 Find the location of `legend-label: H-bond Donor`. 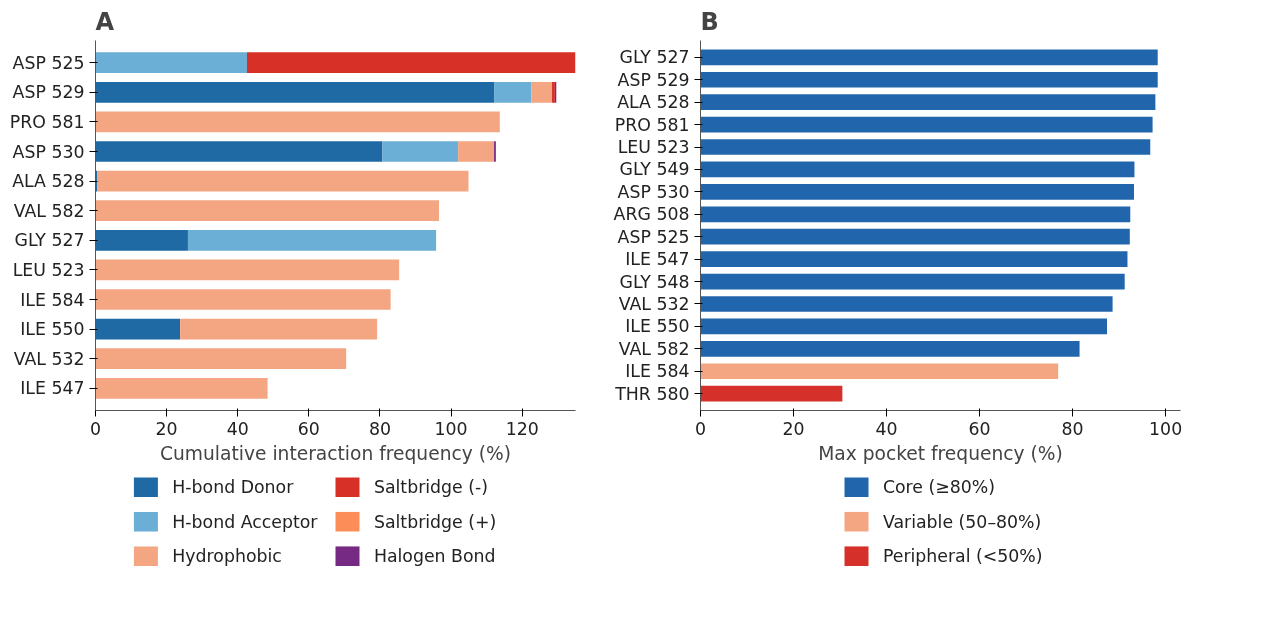

legend-label: H-bond Donor is located at coordinates (233, 487).